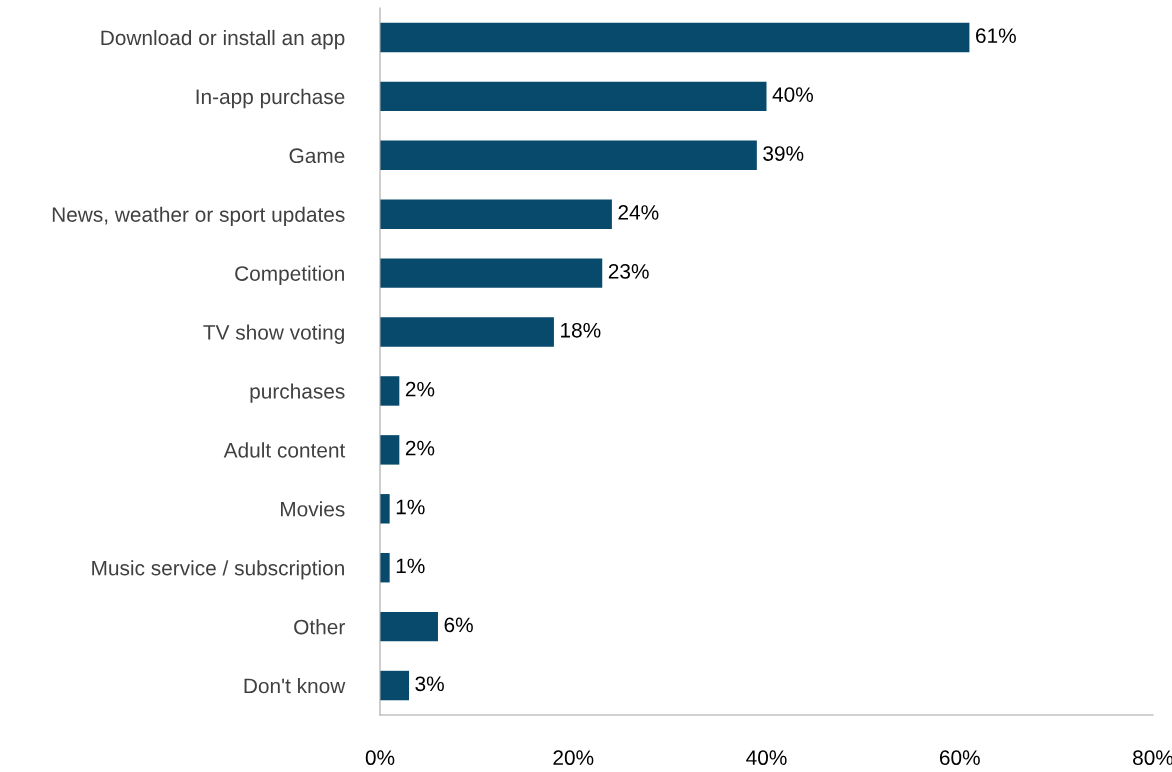 This screenshot has height=772, width=1172. What do you see at coordinates (284, 450) in the screenshot?
I see `y-tick-label: Adult content` at bounding box center [284, 450].